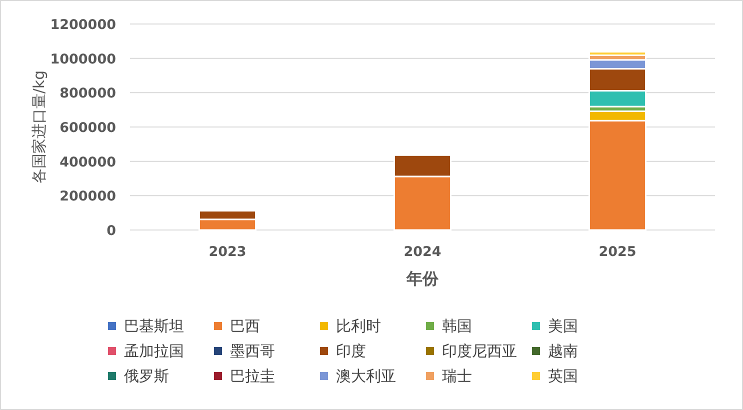  I want to click on y-tick-label: 200000, so click(88, 196).